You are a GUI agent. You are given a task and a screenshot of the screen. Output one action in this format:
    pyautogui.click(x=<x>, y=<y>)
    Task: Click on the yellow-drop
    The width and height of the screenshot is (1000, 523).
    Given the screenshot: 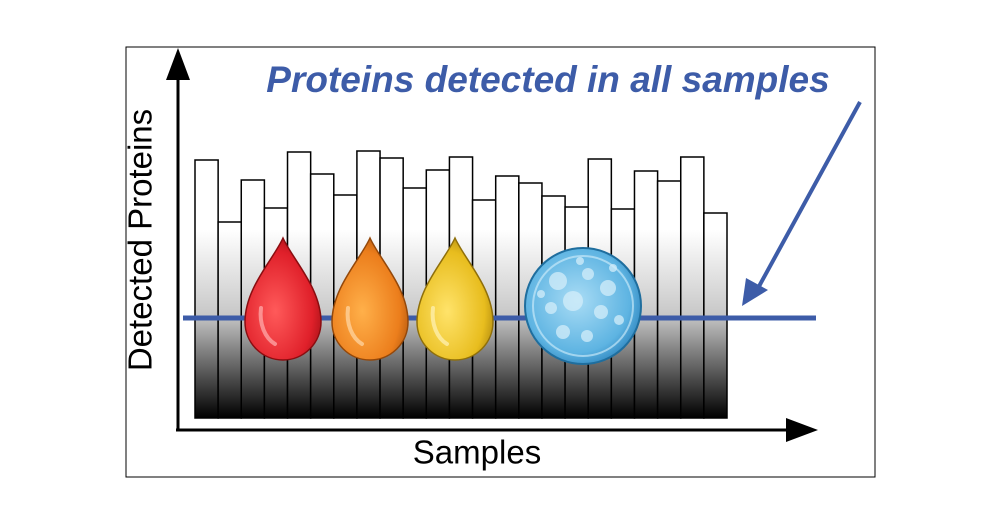 What is the action you would take?
    pyautogui.click(x=455, y=298)
    